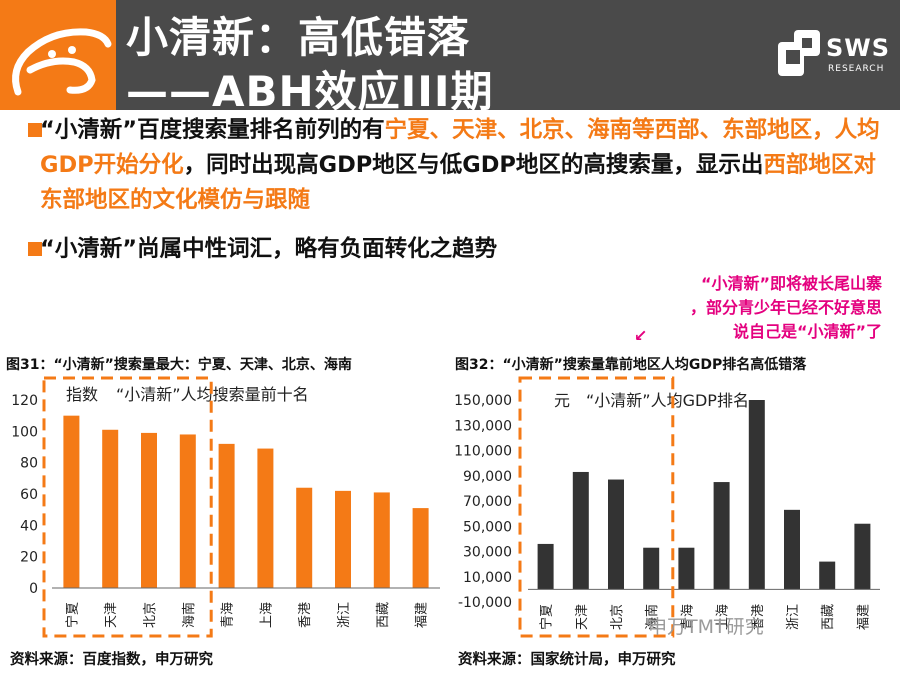 Image resolution: width=900 pixels, height=675 pixels. What do you see at coordinates (631, 365) in the screenshot?
I see `figure-32-caption: 图32：“小清新”搜索量靠前地区人均GDP排名高低错落` at bounding box center [631, 365].